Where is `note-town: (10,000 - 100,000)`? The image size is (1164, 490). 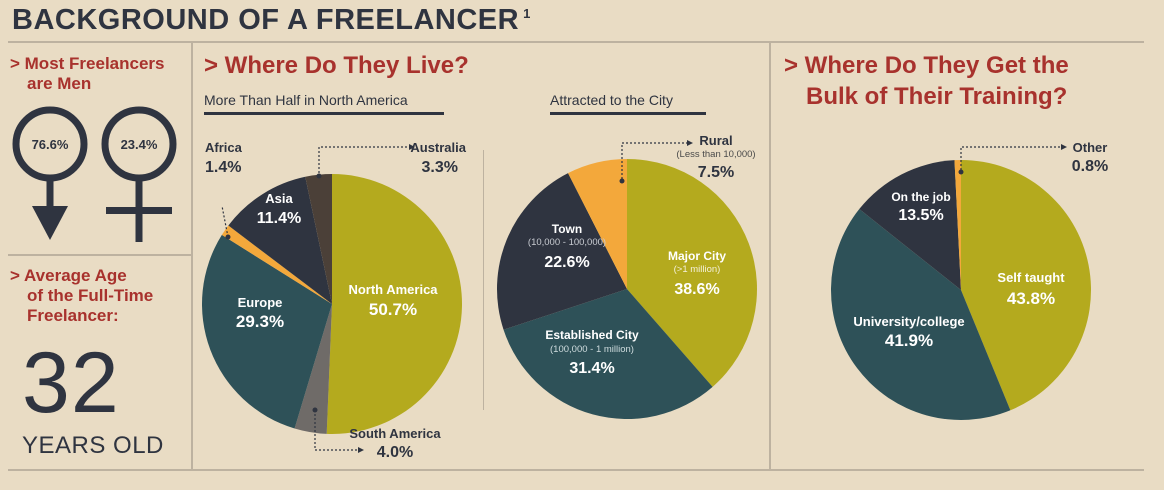 note-town: (10,000 - 100,000) is located at coordinates (567, 242).